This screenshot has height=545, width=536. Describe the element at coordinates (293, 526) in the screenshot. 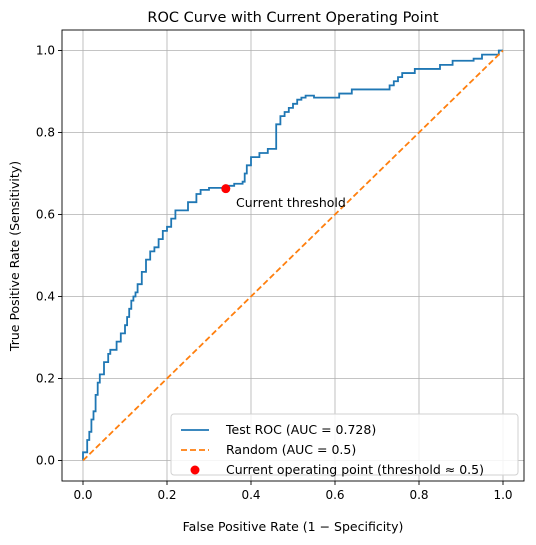

I see `x-axis-label: False Positive Rate (1 − Specificity)` at that location.